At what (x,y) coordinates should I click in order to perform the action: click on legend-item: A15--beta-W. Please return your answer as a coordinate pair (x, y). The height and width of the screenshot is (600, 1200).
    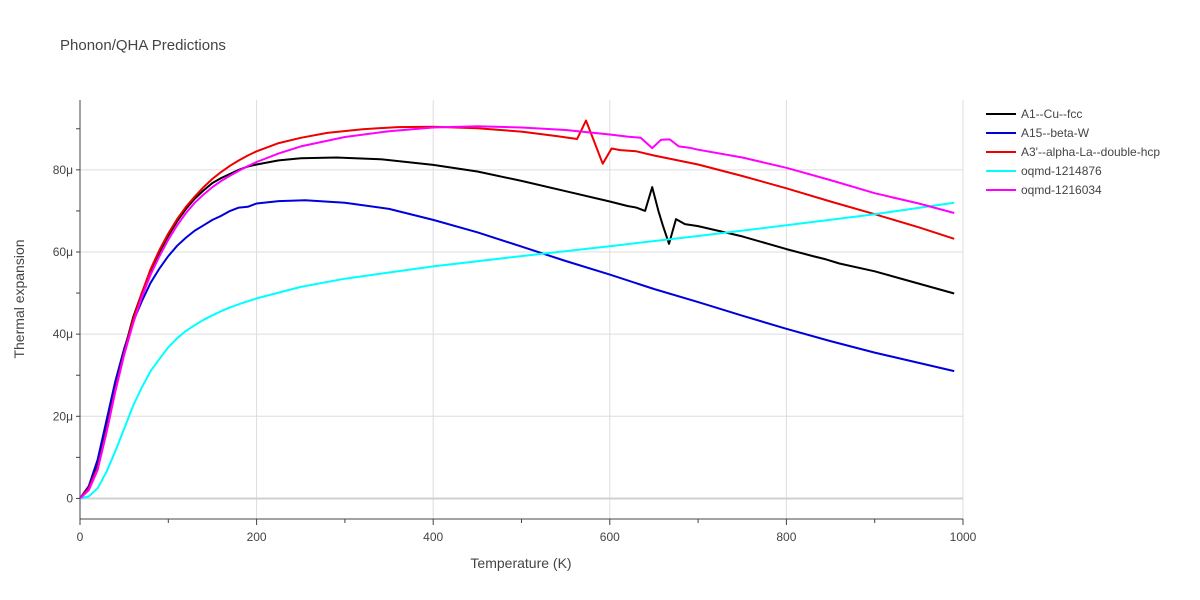
    Looking at the image, I should click on (1038, 133).